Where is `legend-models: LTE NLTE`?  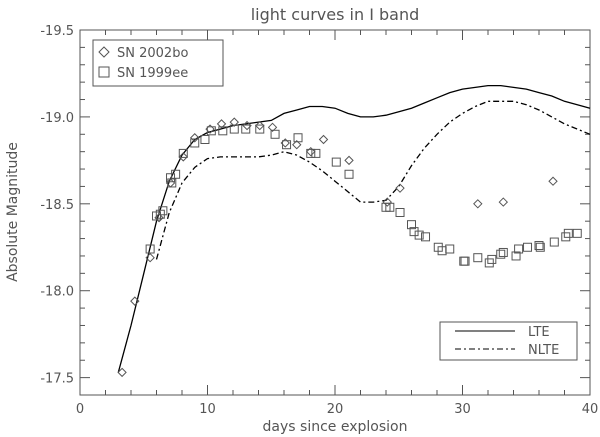 legend-models: LTE NLTE is located at coordinates (508, 341).